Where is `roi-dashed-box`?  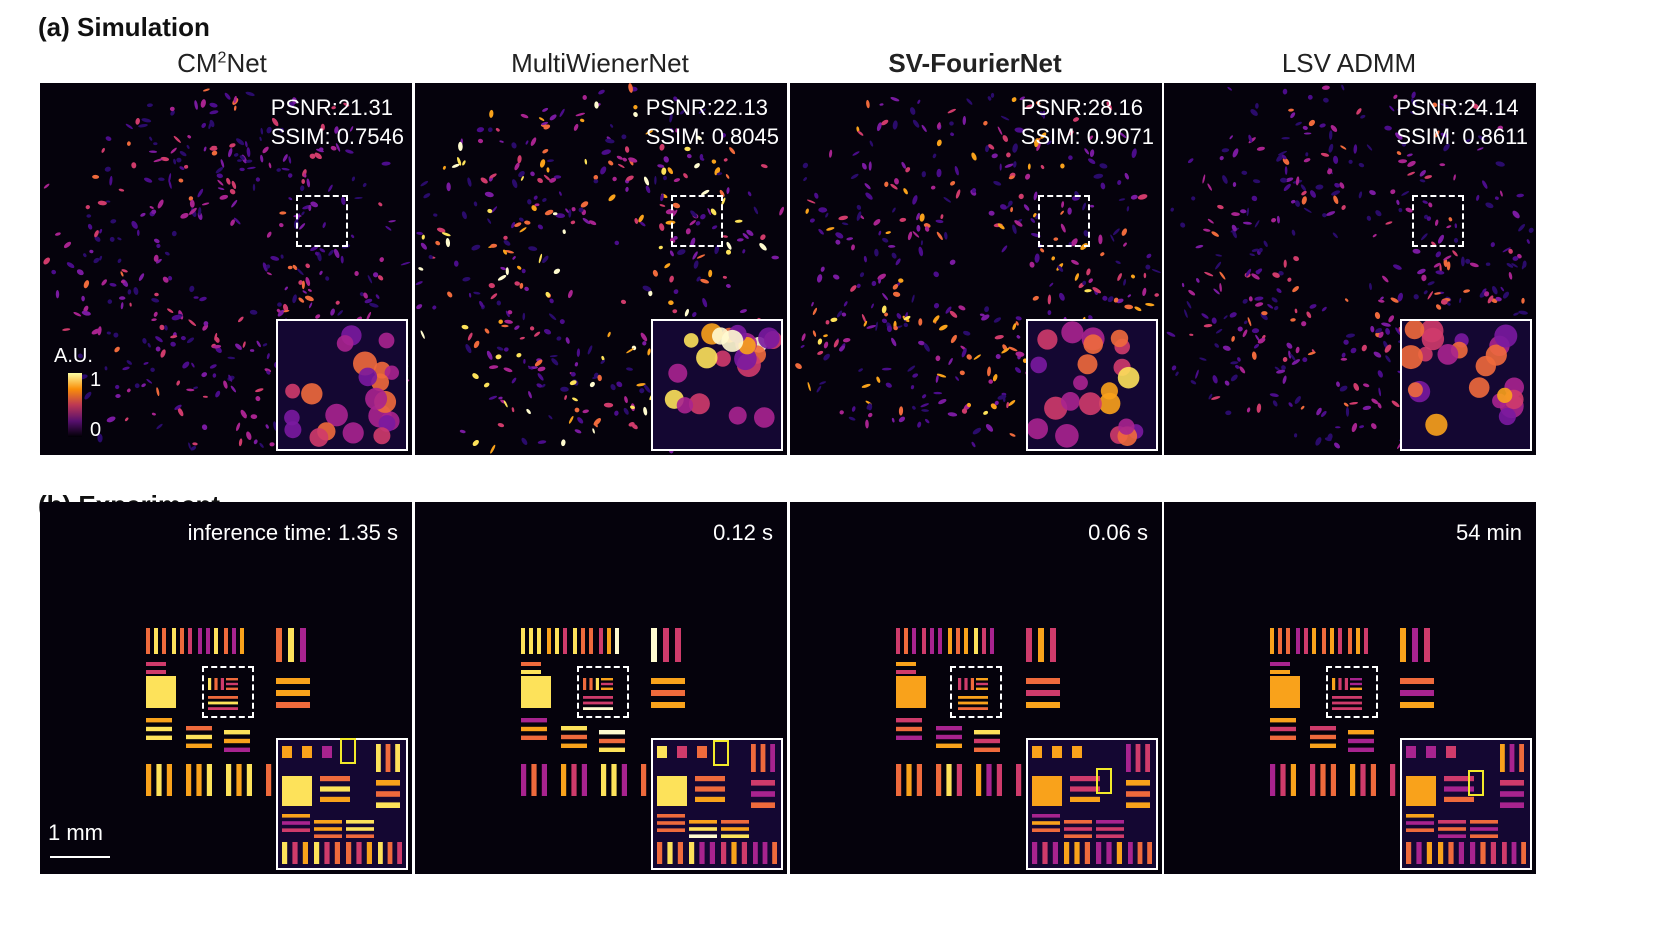
roi-dashed-box is located at coordinates (322, 221).